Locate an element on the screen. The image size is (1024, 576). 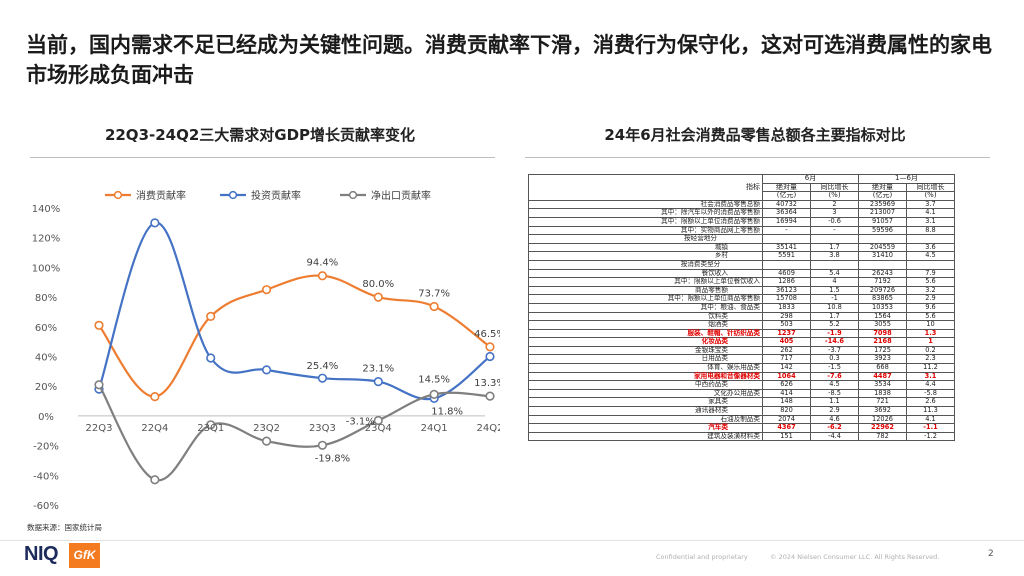
x-tick-label: 24Q2 is located at coordinates (488, 428).